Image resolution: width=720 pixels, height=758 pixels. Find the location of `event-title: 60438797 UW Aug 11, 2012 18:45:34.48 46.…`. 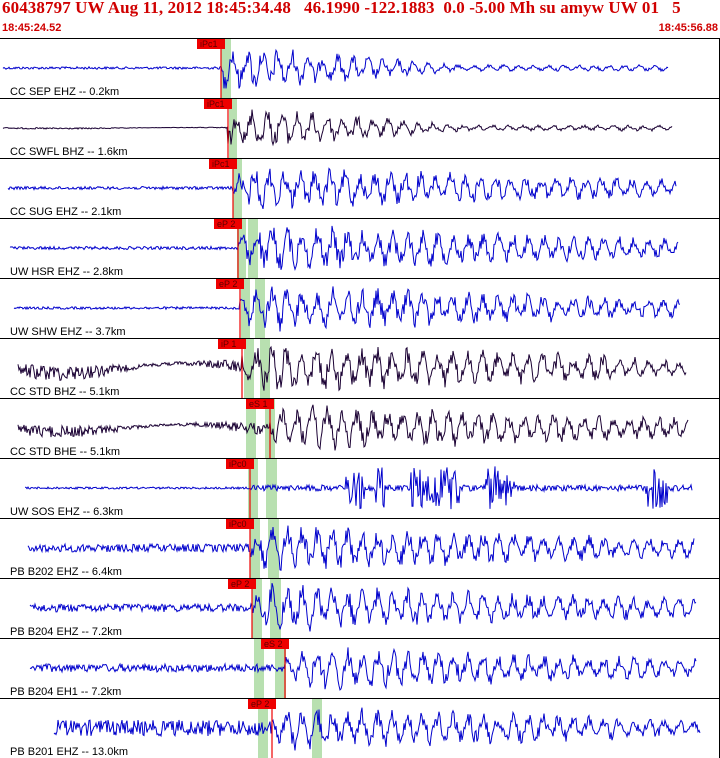

event-title: 60438797 UW Aug 11, 2012 18:45:34.48 46.… is located at coordinates (341, 8).